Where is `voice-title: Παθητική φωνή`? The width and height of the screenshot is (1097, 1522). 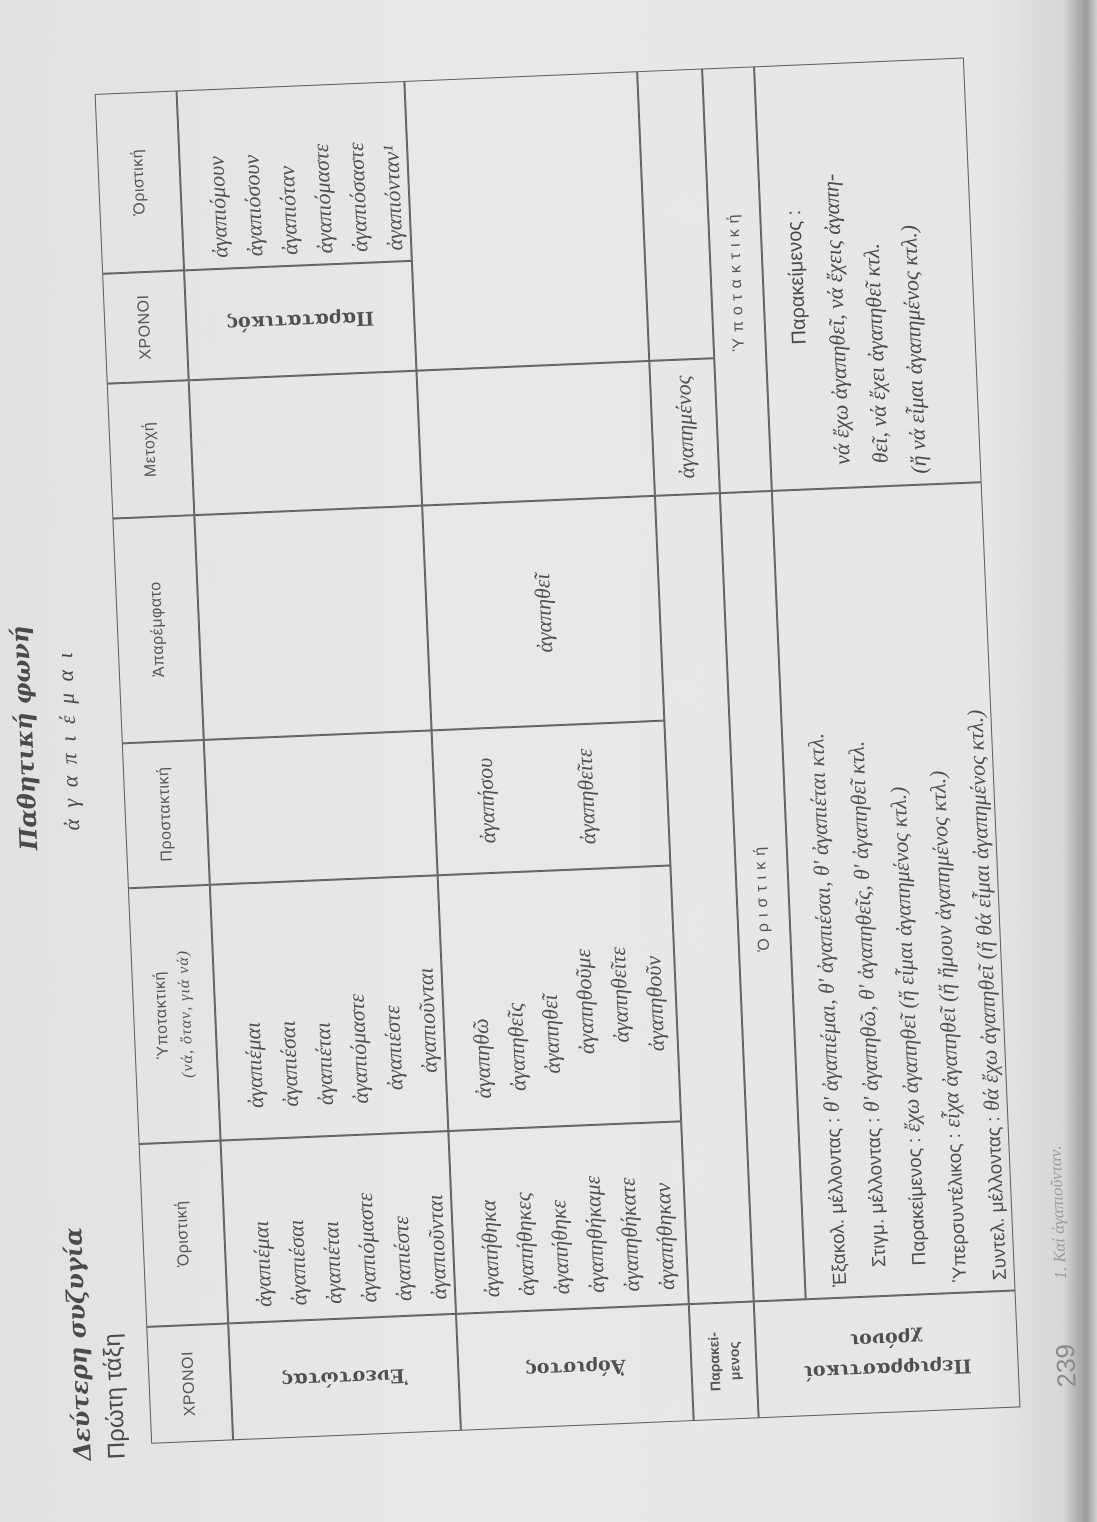 voice-title: Παθητική φωνή is located at coordinates (23, 737).